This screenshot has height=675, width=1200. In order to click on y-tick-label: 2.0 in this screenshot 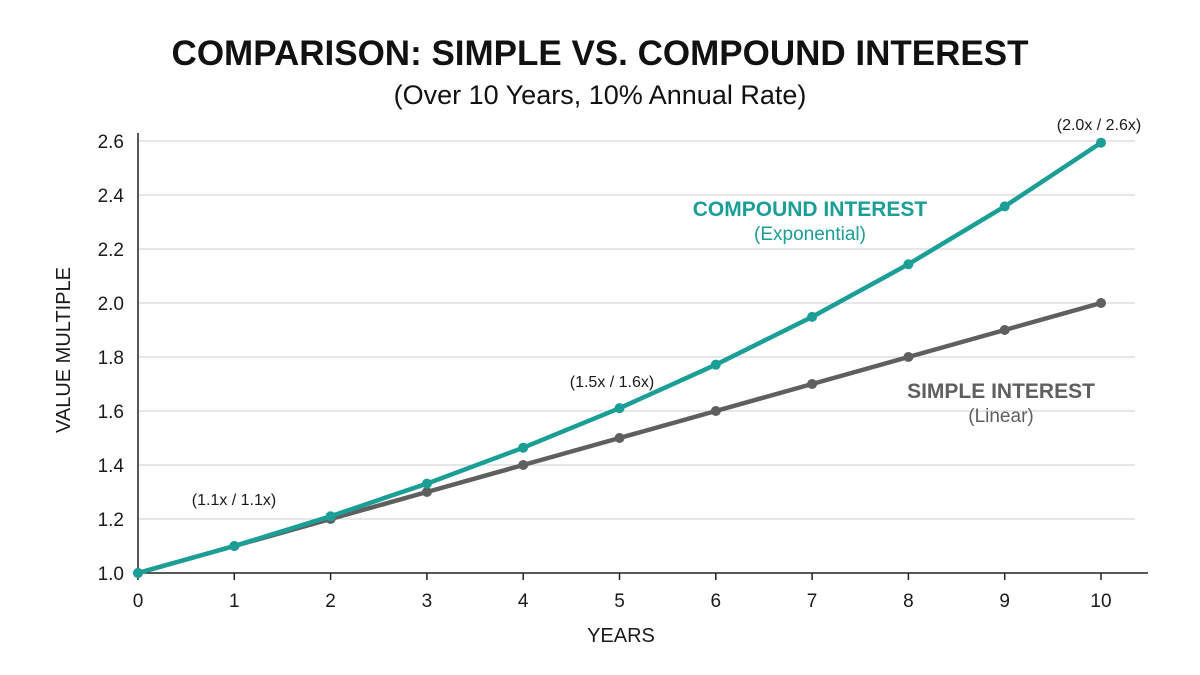, I will do `click(111, 304)`.